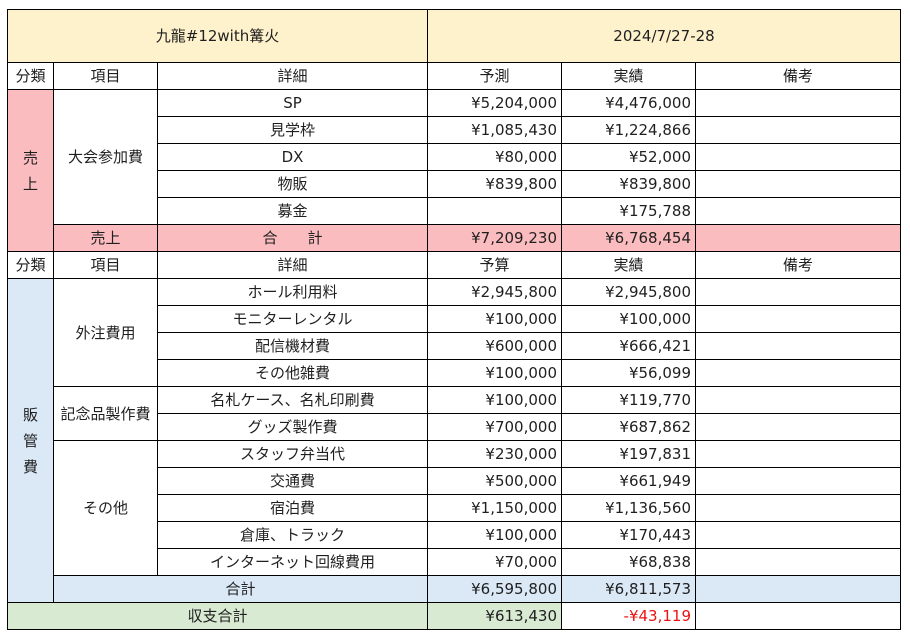 The image size is (910, 640). What do you see at coordinates (292, 130) in the screenshot?
I see `detail-cell: 見学枠` at bounding box center [292, 130].